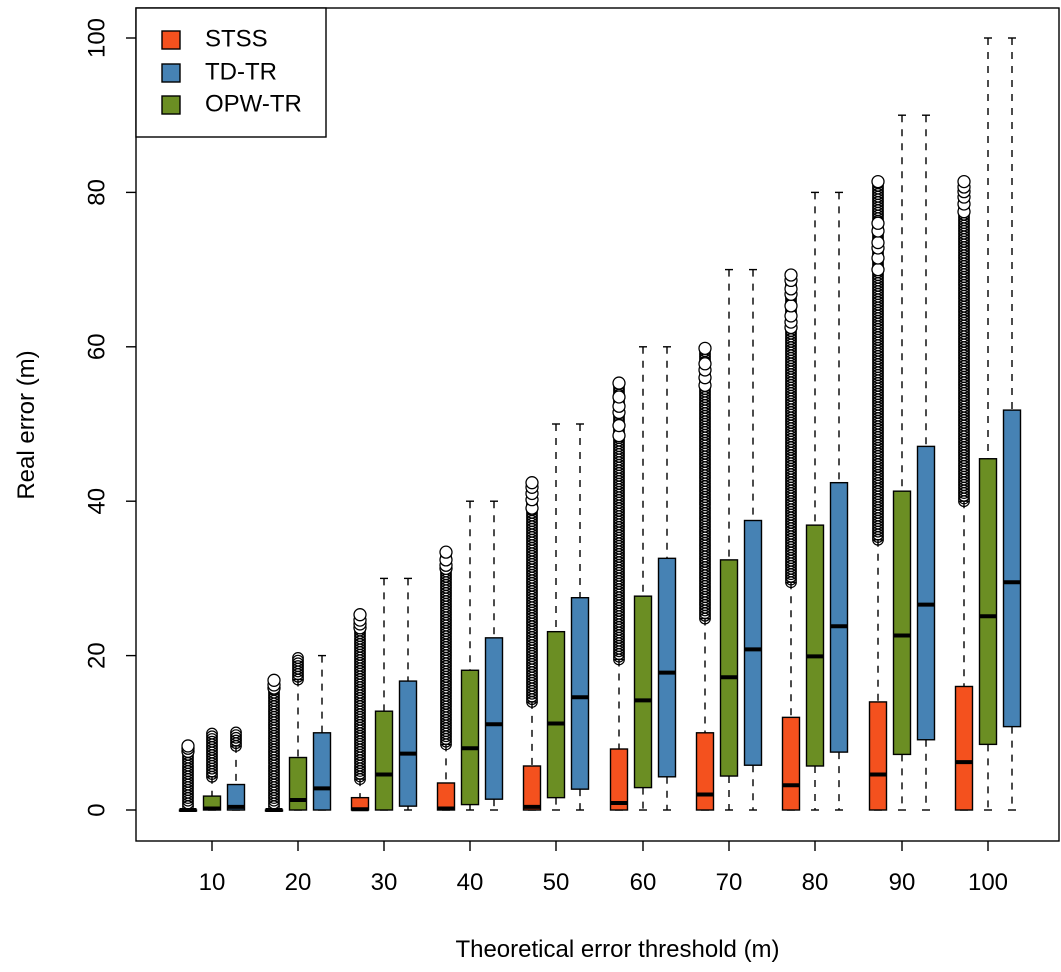 The height and width of the screenshot is (972, 1061). What do you see at coordinates (241, 71) in the screenshot?
I see `legend-label: TD-TR` at bounding box center [241, 71].